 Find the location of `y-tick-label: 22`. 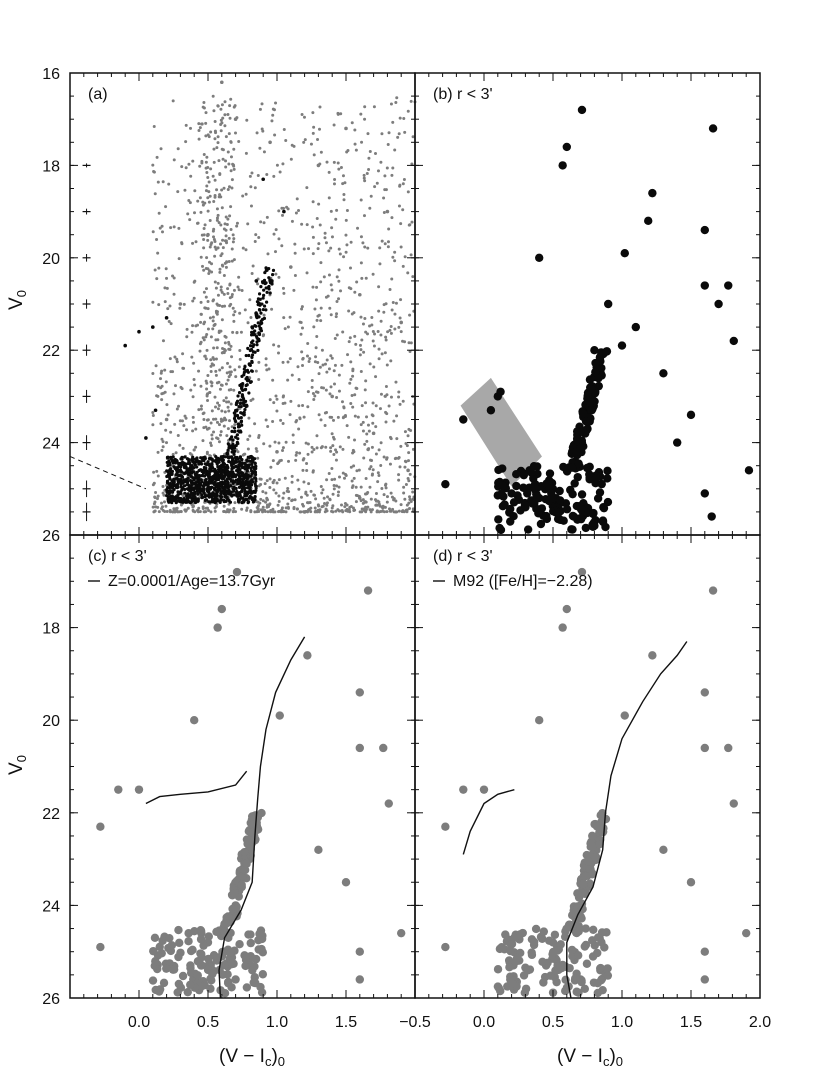

y-tick-label: 22 is located at coordinates (51, 814).